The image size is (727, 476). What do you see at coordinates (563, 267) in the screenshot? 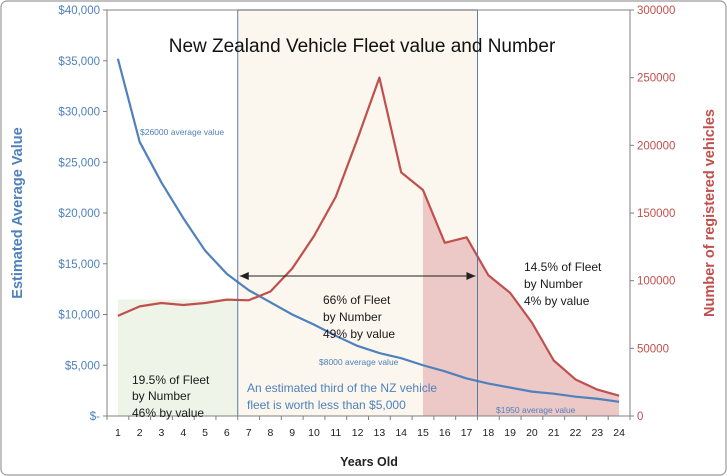
I see `annotation-line: 14.5% of Fleet` at bounding box center [563, 267].